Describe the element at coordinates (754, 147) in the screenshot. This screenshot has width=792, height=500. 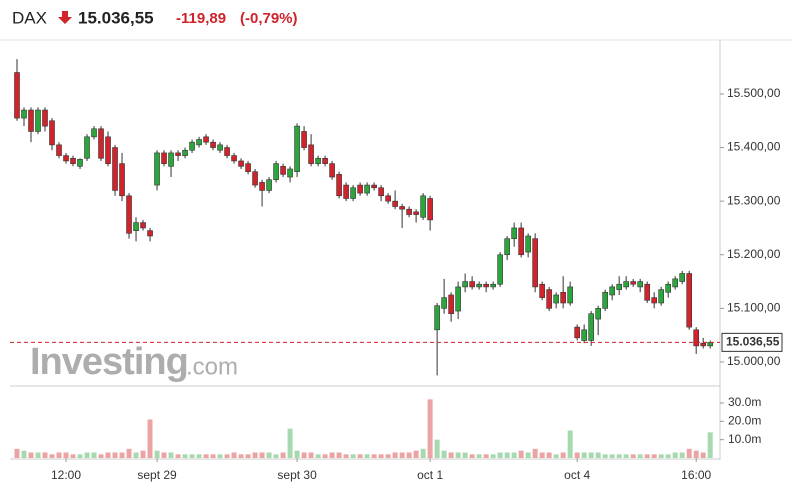
I see `y-tick-label: 15.400,00` at that location.